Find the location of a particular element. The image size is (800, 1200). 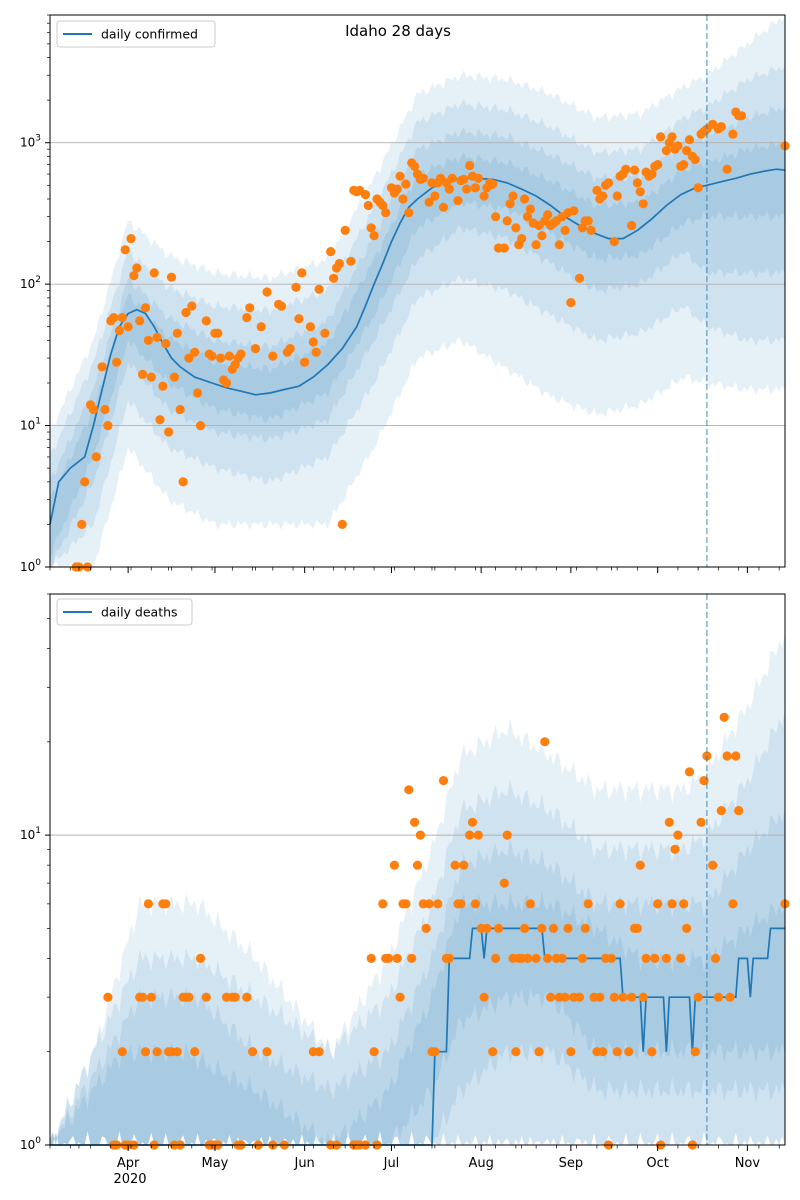

confirmed-legend-label: daily confirmed is located at coordinates (149, 34).